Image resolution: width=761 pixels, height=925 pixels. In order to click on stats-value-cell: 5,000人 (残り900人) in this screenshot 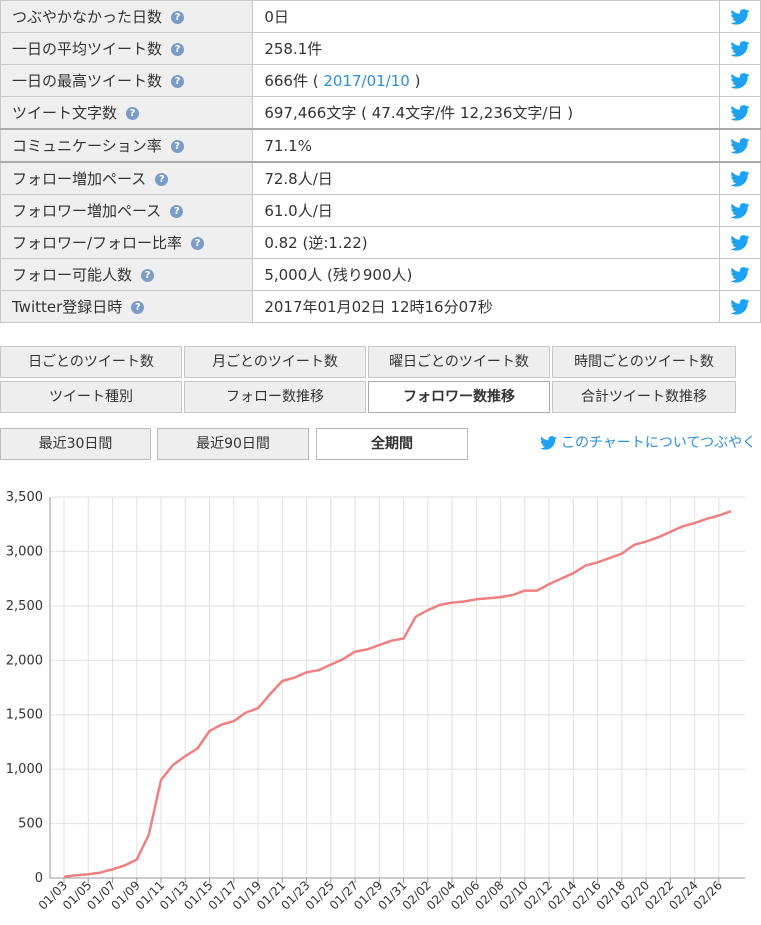, I will do `click(486, 274)`.